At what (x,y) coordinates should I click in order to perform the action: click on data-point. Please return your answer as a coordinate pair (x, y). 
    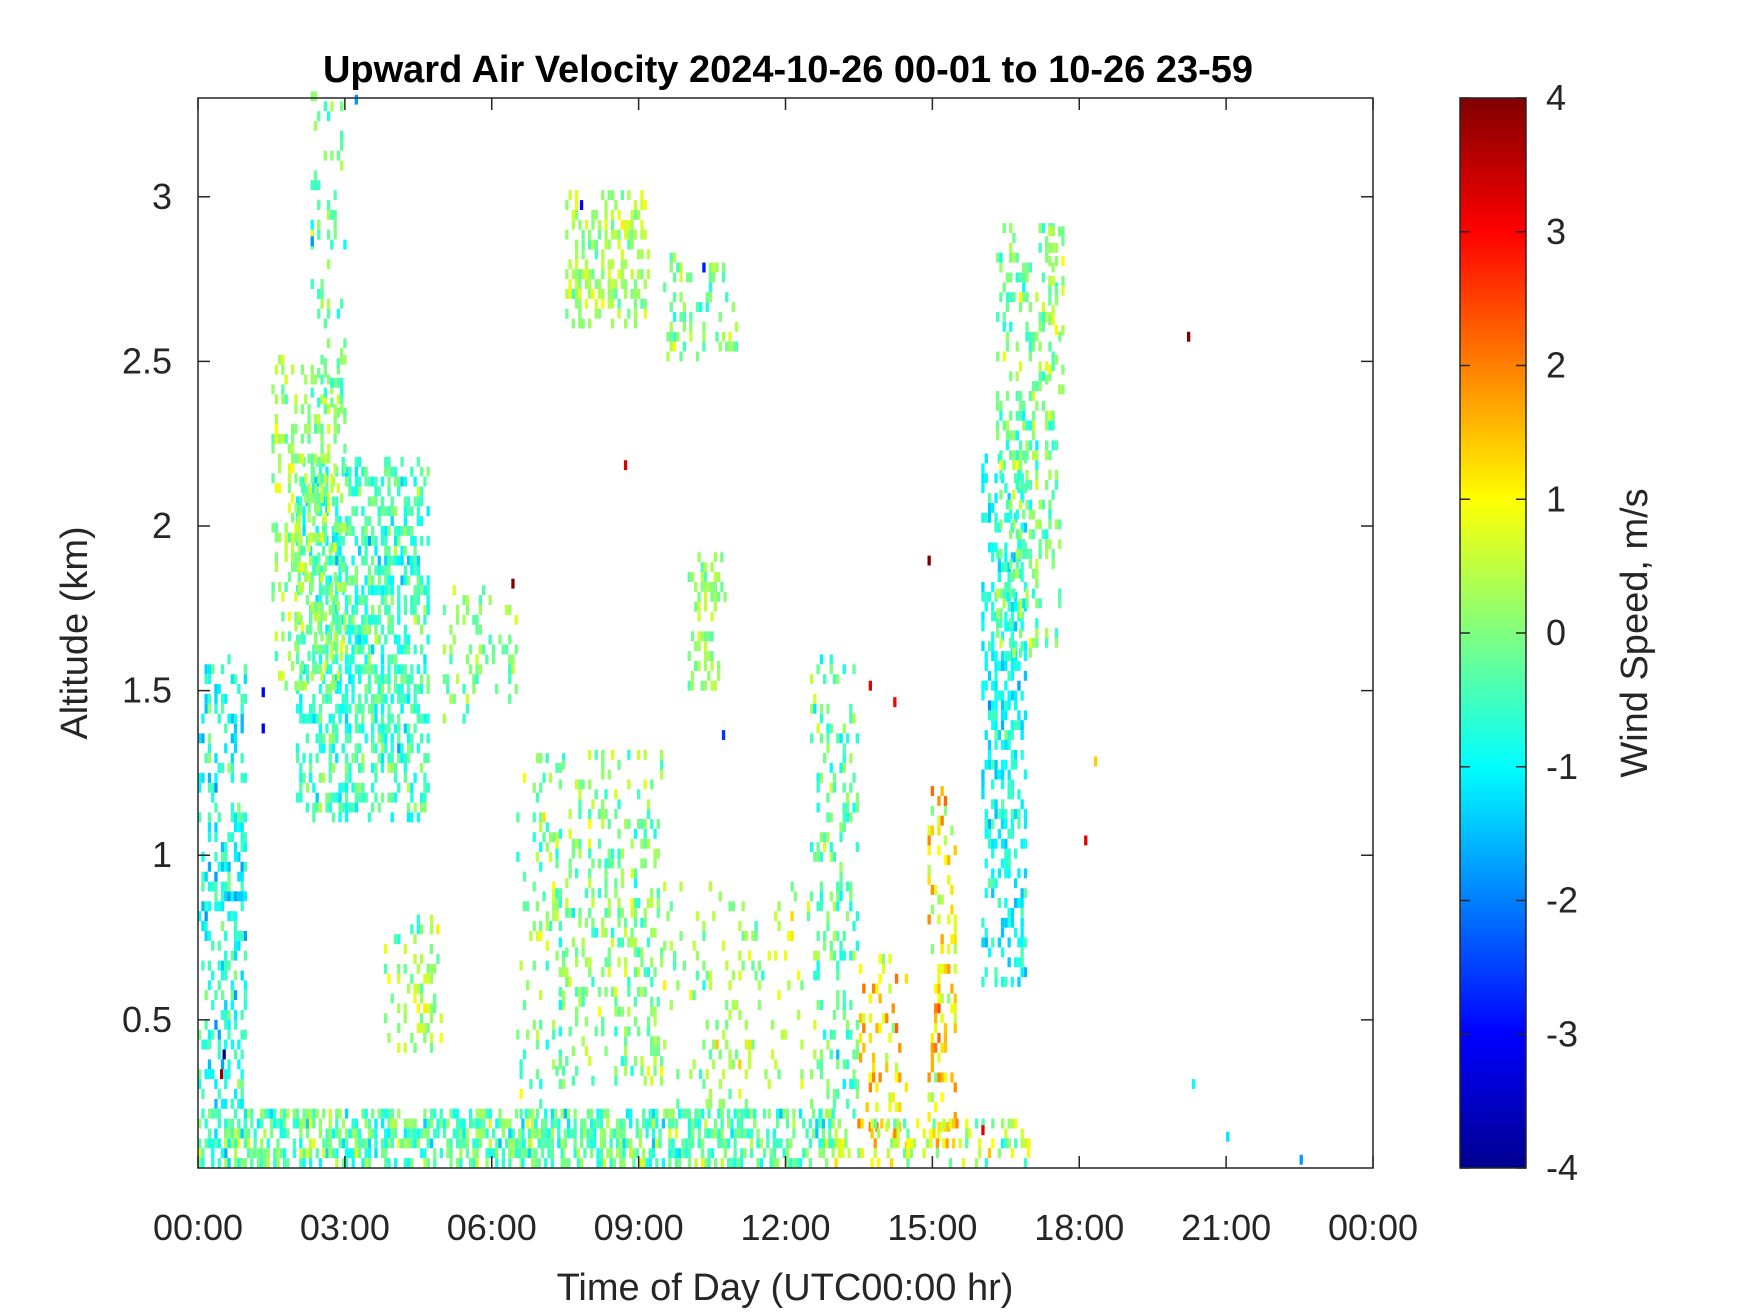
    Looking at the image, I should click on (581, 205).